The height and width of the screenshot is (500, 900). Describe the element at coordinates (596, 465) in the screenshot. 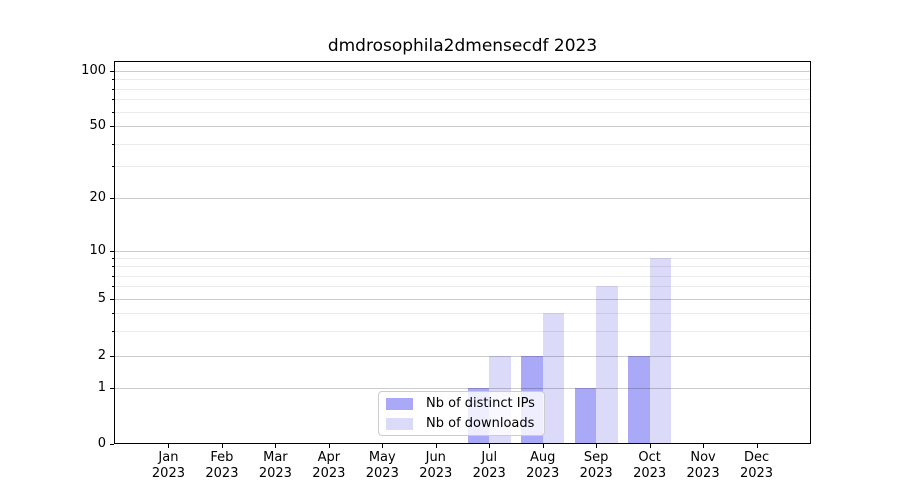

I see `x-tick-label-sep: Sep 2023` at that location.